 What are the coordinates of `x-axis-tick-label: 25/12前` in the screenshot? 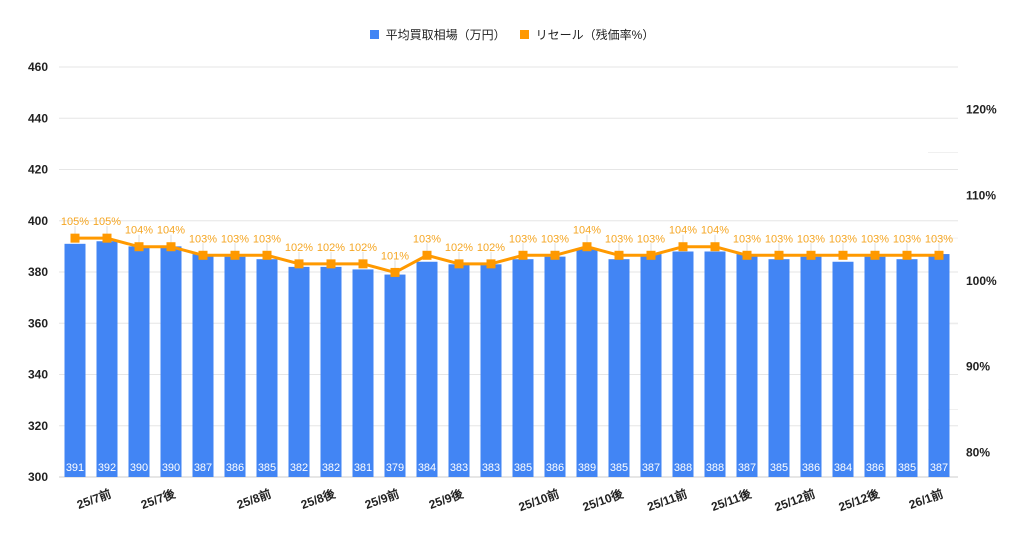 It's located at (794, 500).